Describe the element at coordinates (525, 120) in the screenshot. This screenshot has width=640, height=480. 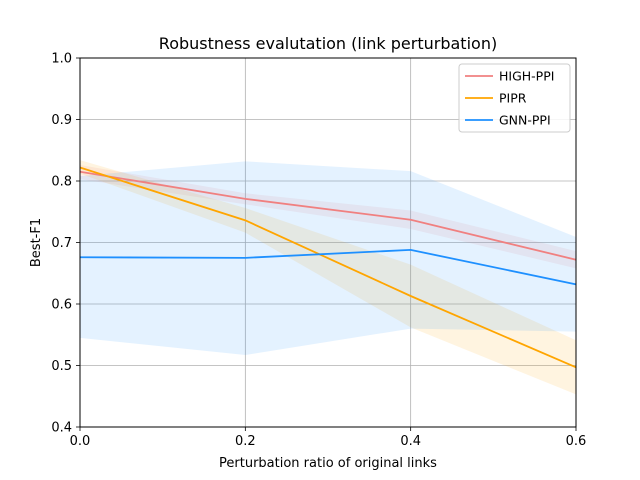
I see `legend-label: GNN-PPI` at that location.